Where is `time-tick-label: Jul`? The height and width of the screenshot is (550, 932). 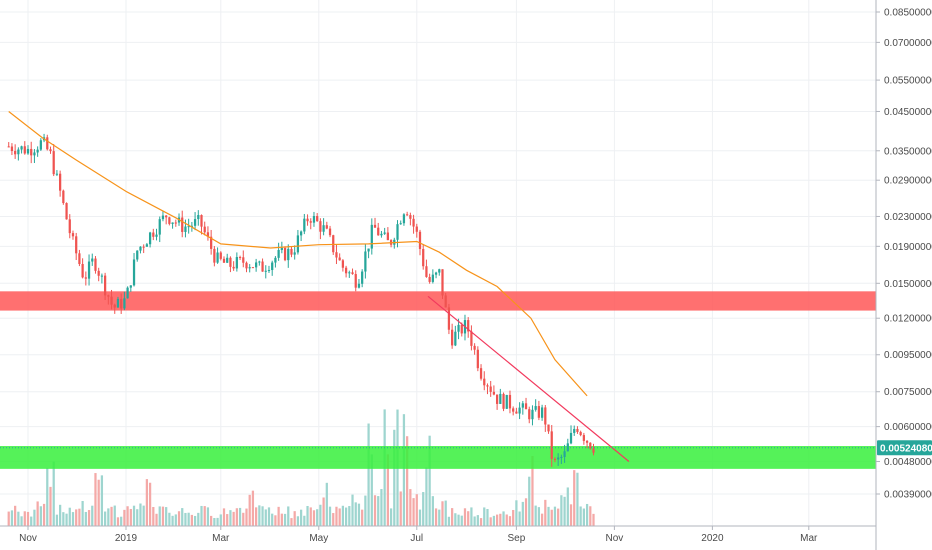
time-tick-label: Jul is located at coordinates (416, 538).